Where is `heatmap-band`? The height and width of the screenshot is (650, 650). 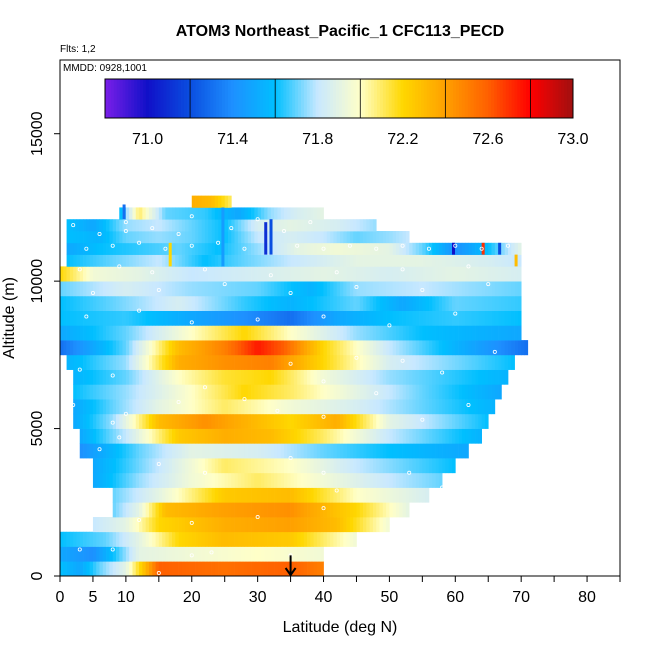
heatmap-band is located at coordinates (291, 289).